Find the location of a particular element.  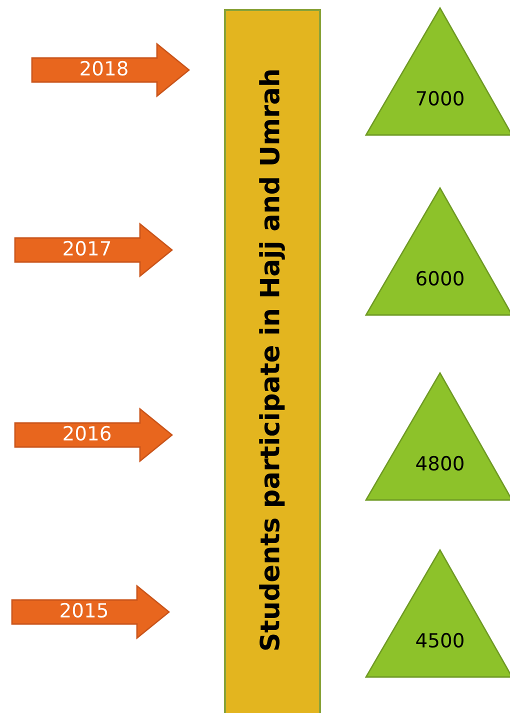

text: Students participate in Hajj and Umrah is located at coordinates (272, 360).